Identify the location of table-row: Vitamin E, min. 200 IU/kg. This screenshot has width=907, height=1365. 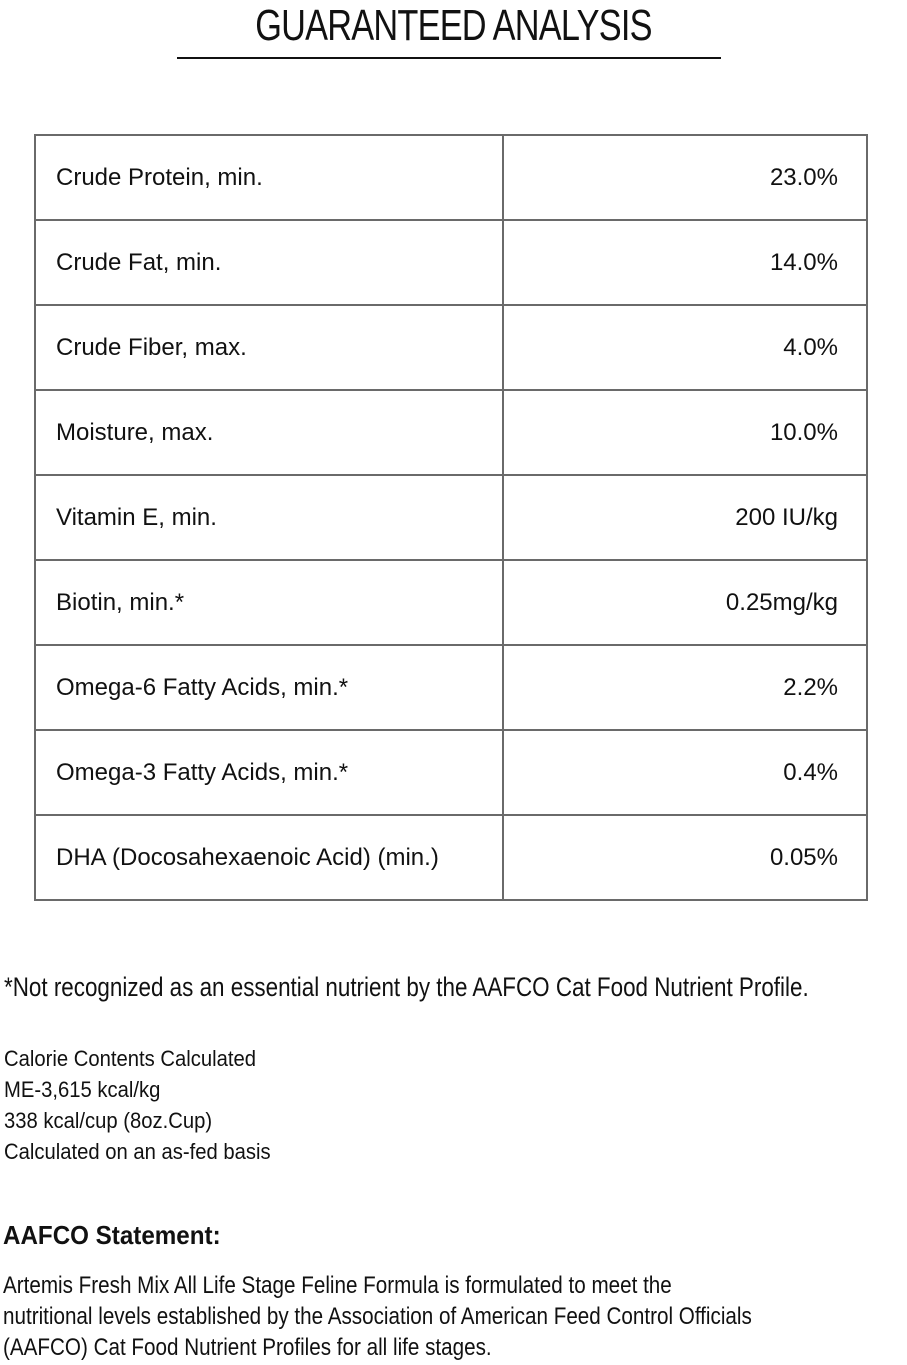
(451, 517).